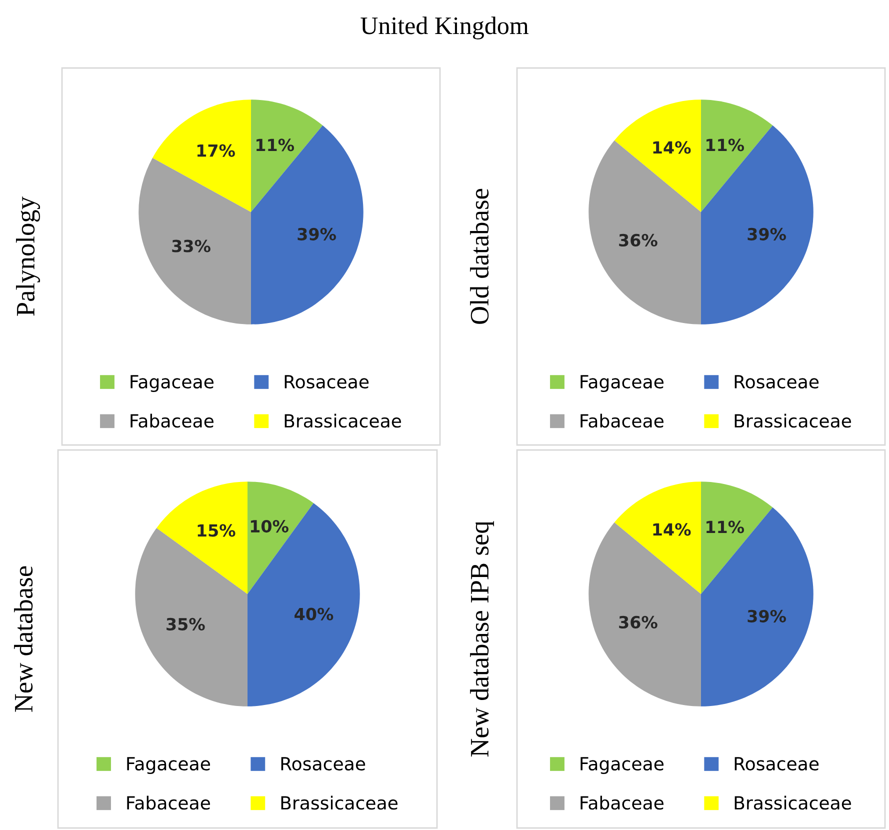 This screenshot has height=830, width=889. Describe the element at coordinates (479, 256) in the screenshot. I see `text: Old database` at that location.